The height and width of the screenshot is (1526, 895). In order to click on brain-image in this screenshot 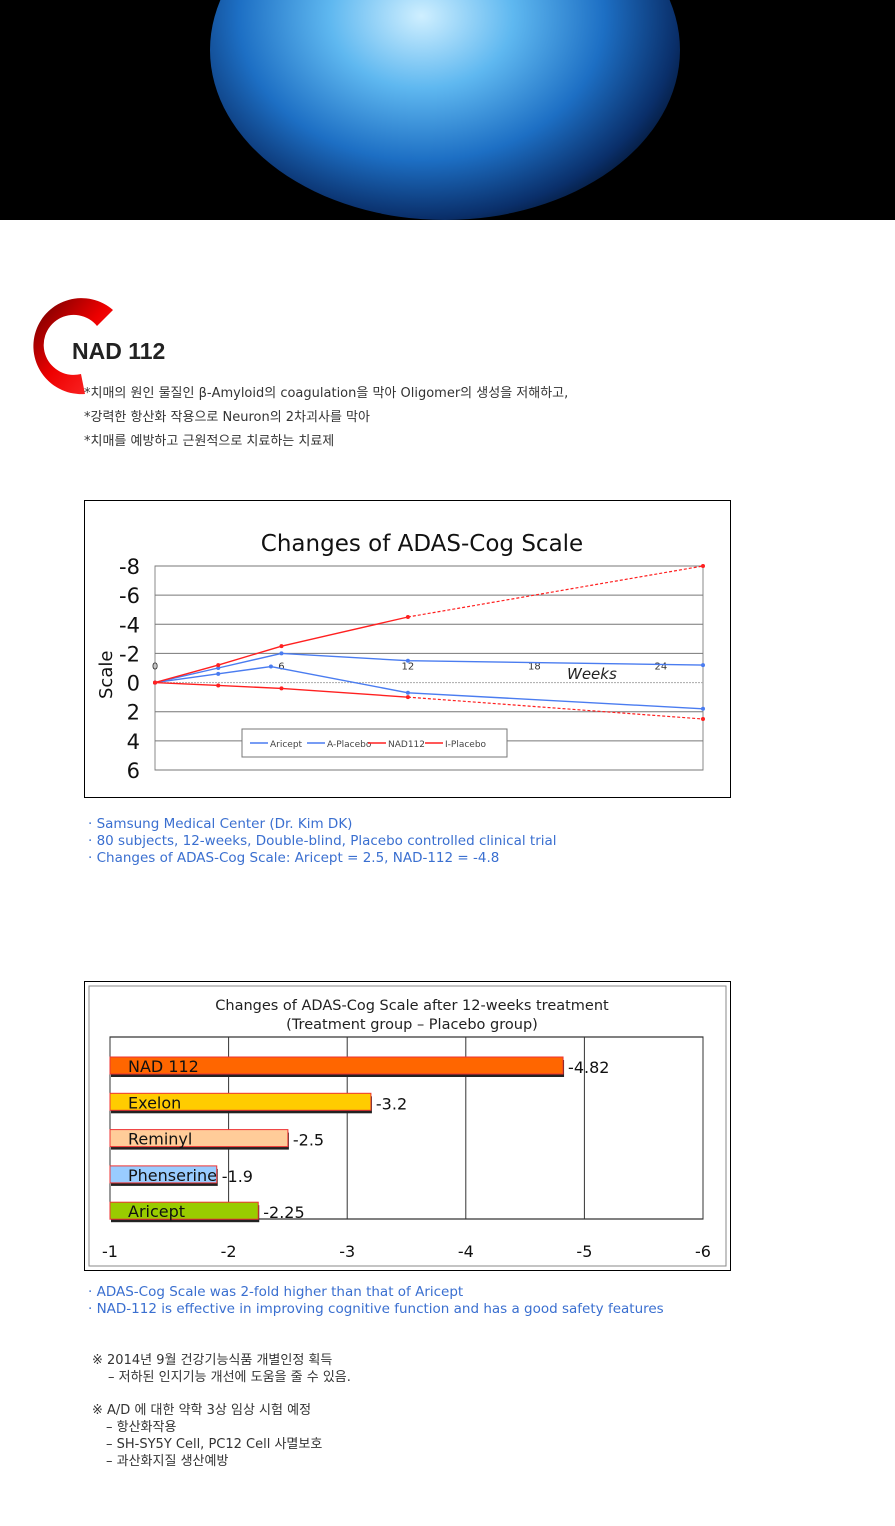, I will do `click(445, 110)`.